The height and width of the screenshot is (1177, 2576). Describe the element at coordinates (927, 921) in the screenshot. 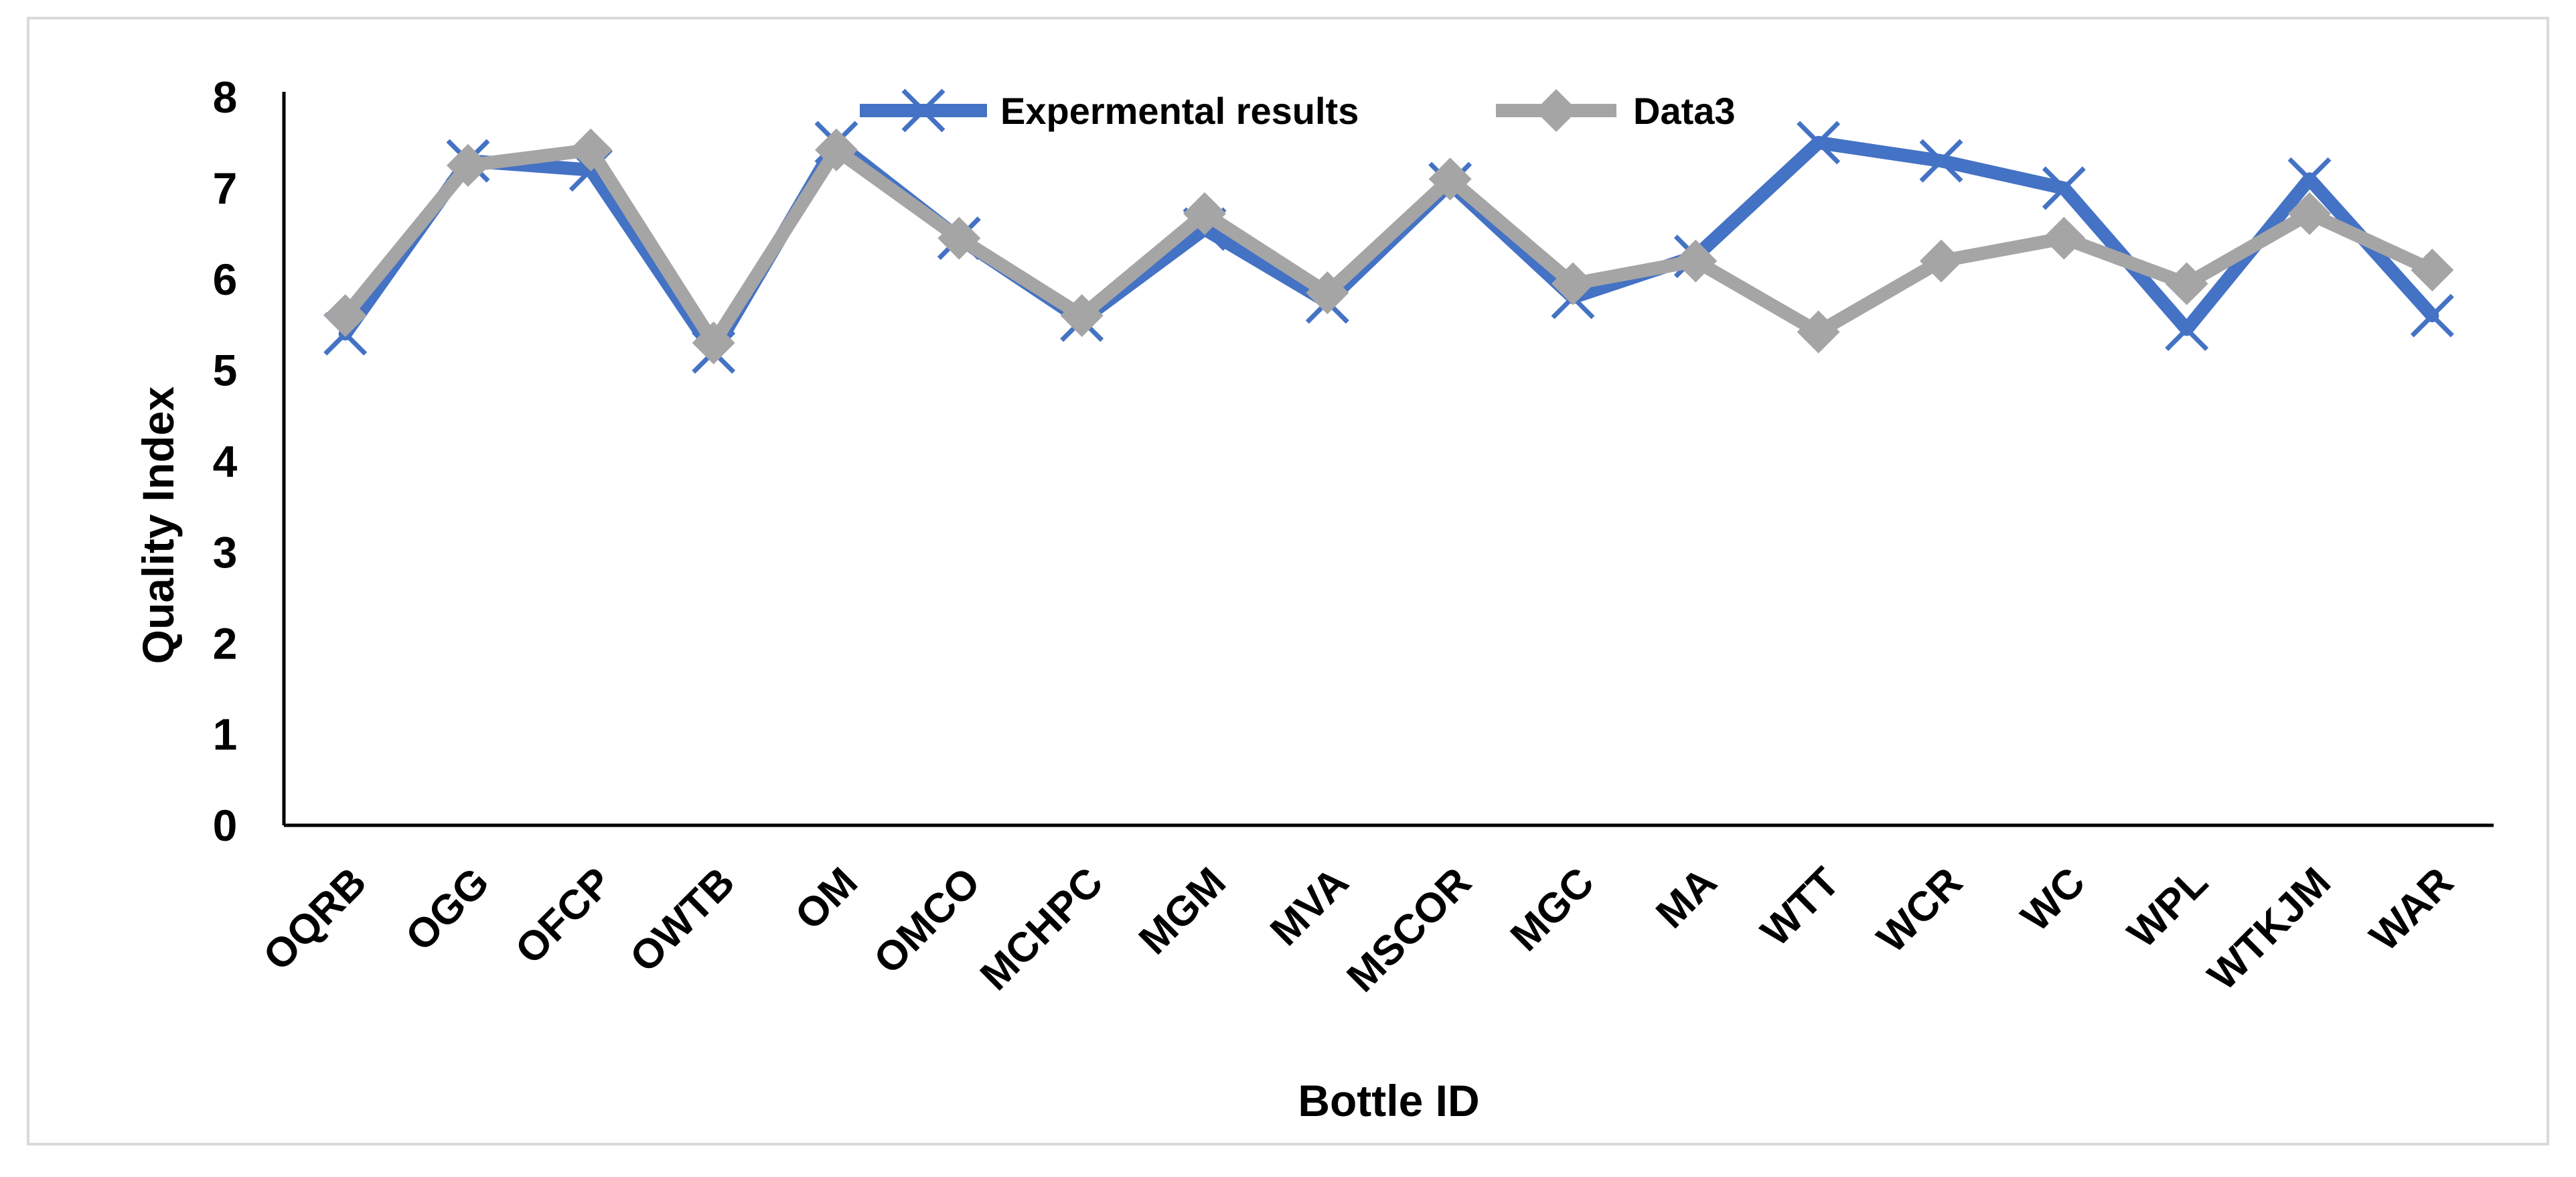

I see `x-category-label: OMCO` at that location.